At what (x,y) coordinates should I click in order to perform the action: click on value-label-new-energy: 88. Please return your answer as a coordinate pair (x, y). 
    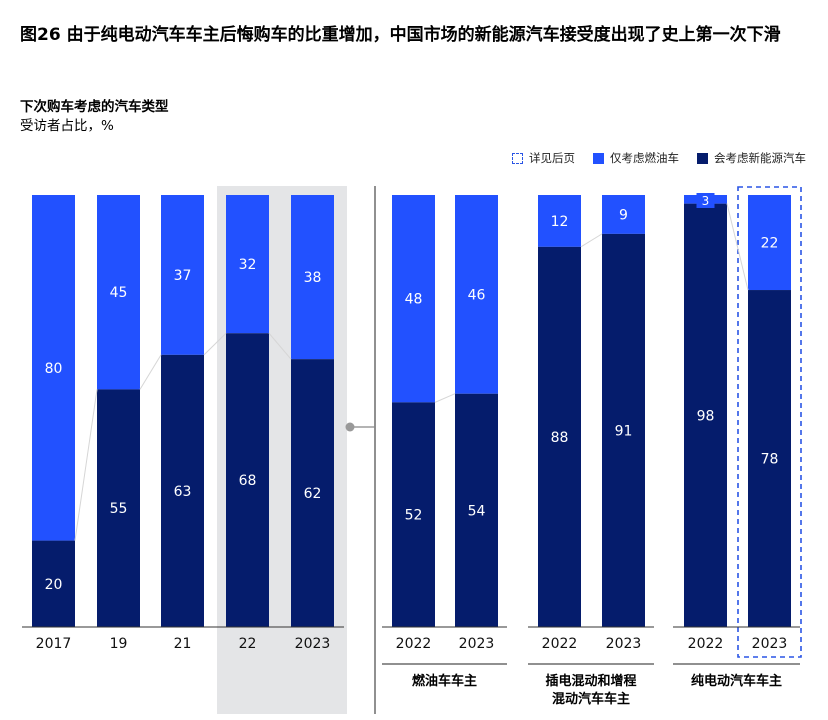
    Looking at the image, I should click on (560, 438).